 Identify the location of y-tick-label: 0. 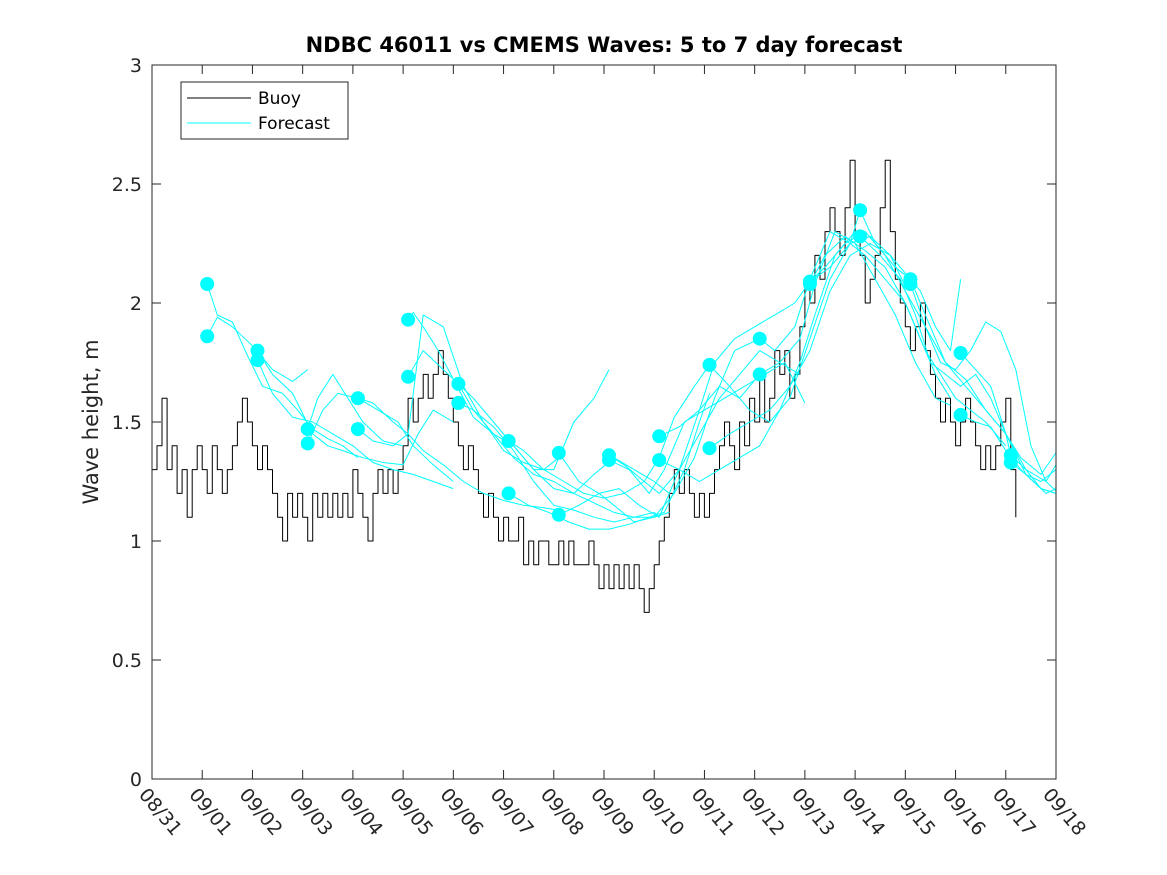
(136, 780).